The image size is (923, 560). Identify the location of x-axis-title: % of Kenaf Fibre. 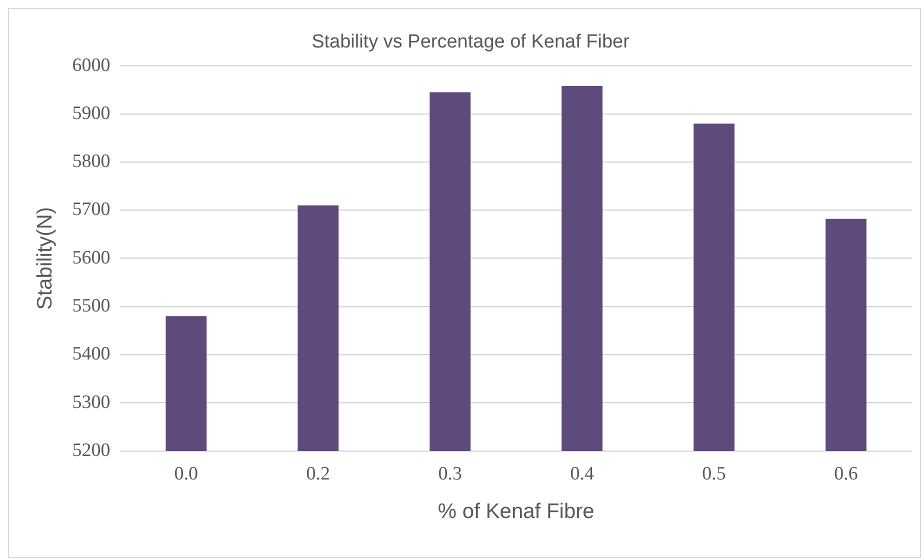
(516, 512).